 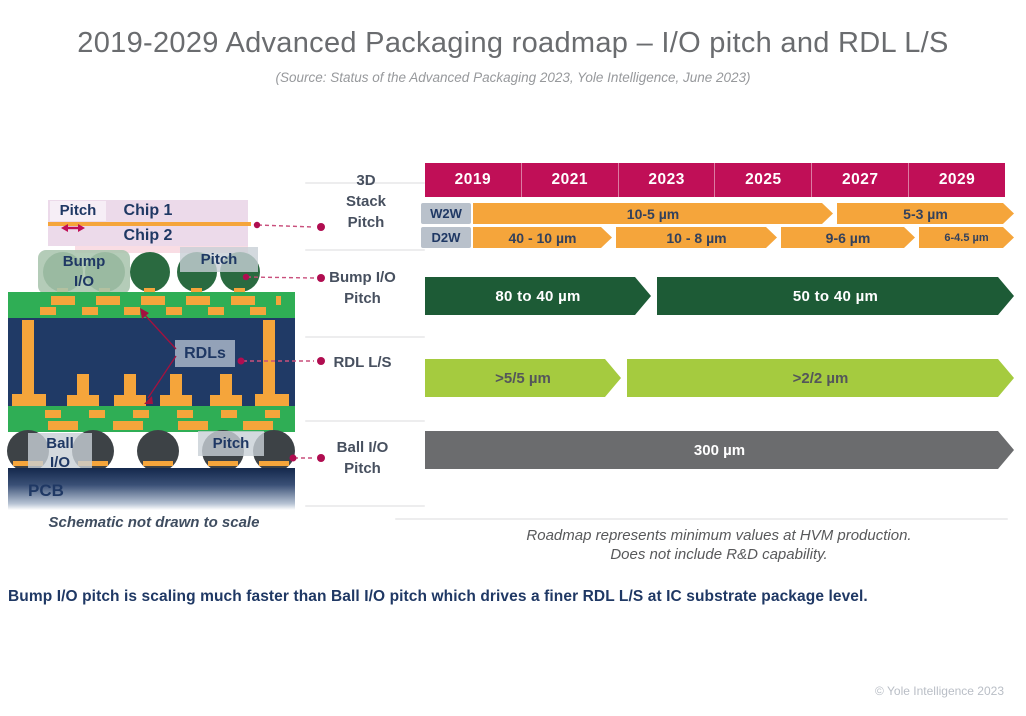 I want to click on roadmap-segment-rdl: >2/2 µm, so click(x=820, y=378).